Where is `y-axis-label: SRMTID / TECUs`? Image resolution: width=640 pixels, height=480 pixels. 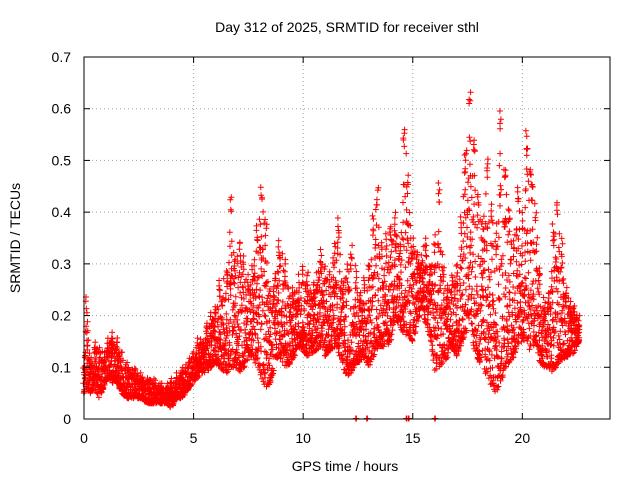
y-axis-label: SRMTID / TECUs is located at coordinates (15, 238).